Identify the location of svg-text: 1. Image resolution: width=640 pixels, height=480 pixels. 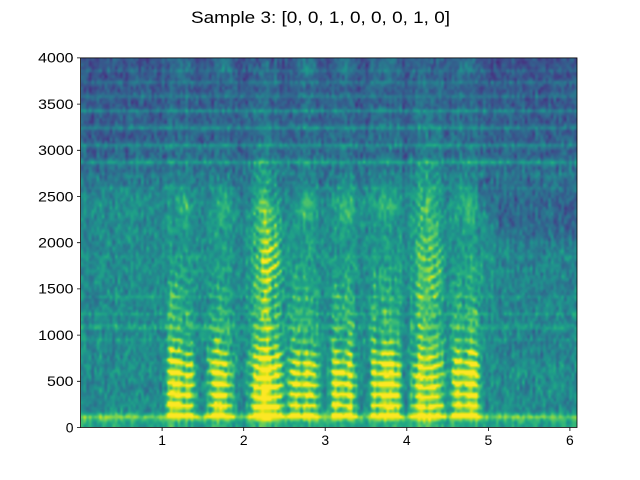
(162, 440).